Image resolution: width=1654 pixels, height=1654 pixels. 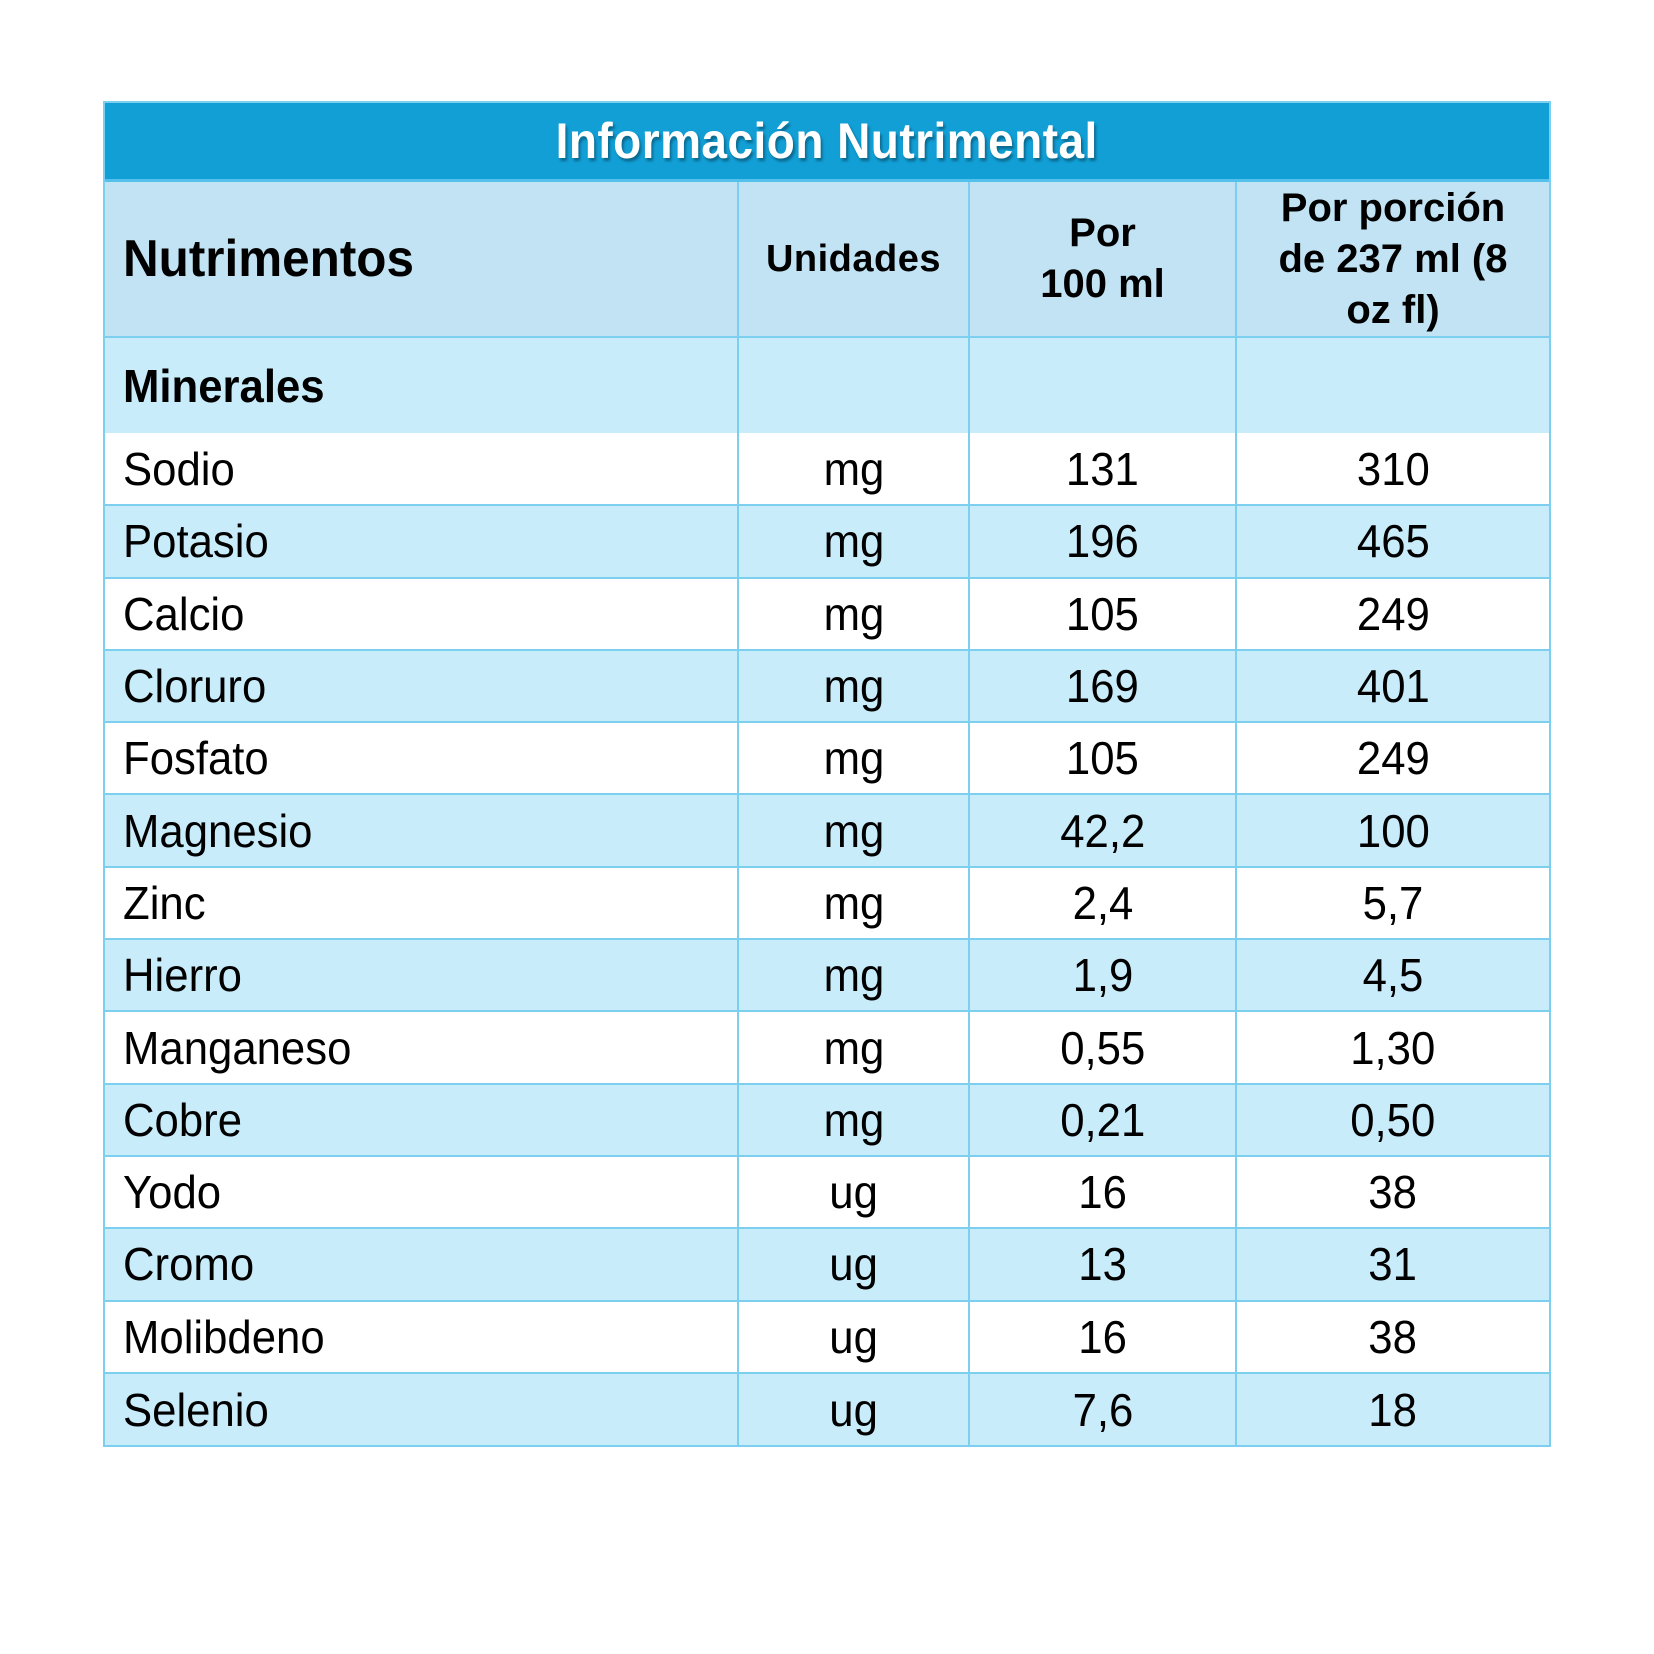 I want to click on nutrient-cell: Yodo, so click(x=422, y=1192).